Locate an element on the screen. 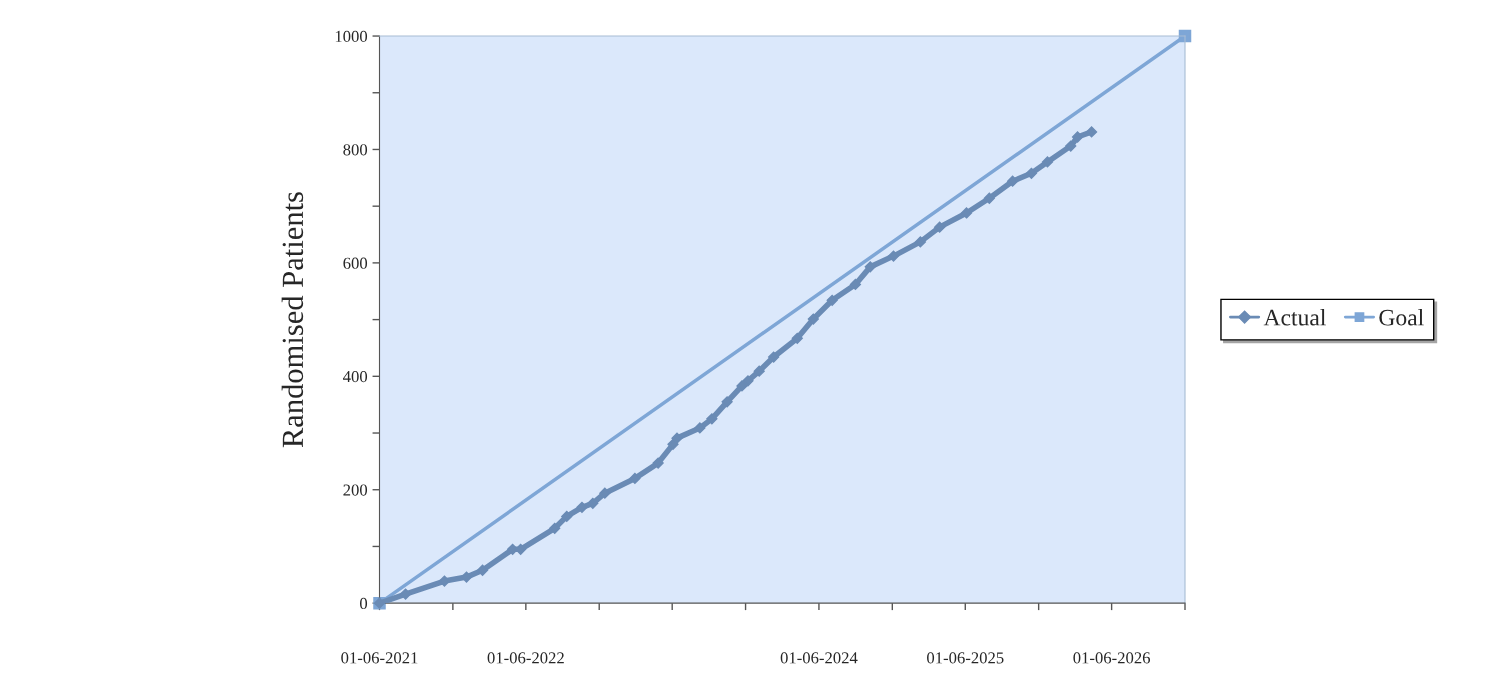 This screenshot has height=680, width=1500. y-tick-label: 0 is located at coordinates (364, 603).